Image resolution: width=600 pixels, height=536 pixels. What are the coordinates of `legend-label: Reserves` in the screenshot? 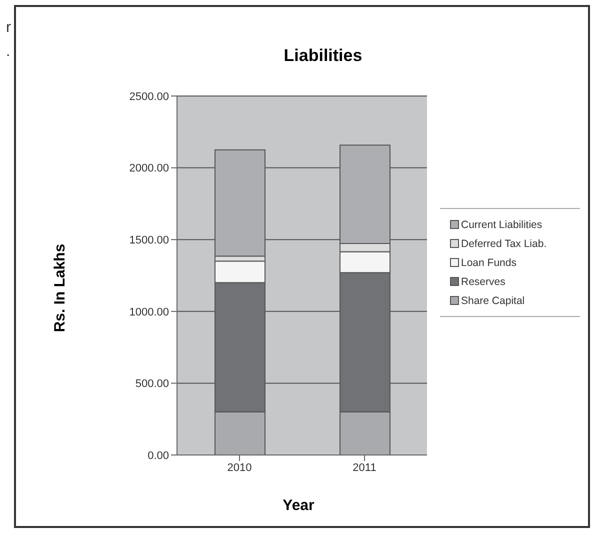 It's located at (483, 282).